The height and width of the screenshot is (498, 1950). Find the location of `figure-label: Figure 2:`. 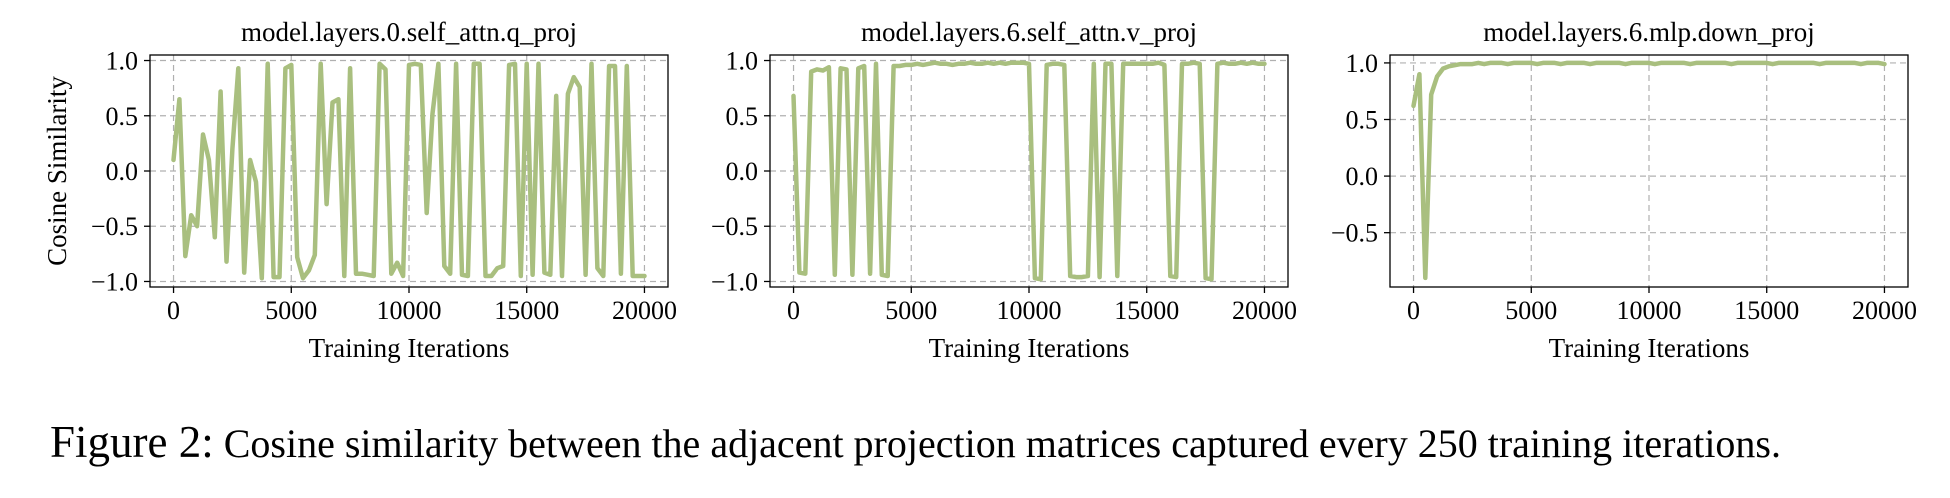

figure-label: Figure 2: is located at coordinates (132, 442).